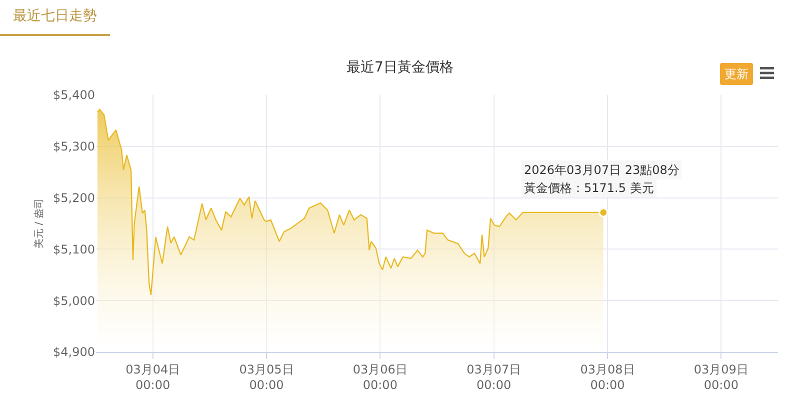  I want to click on y-tick-label: $5,200, so click(74, 198).